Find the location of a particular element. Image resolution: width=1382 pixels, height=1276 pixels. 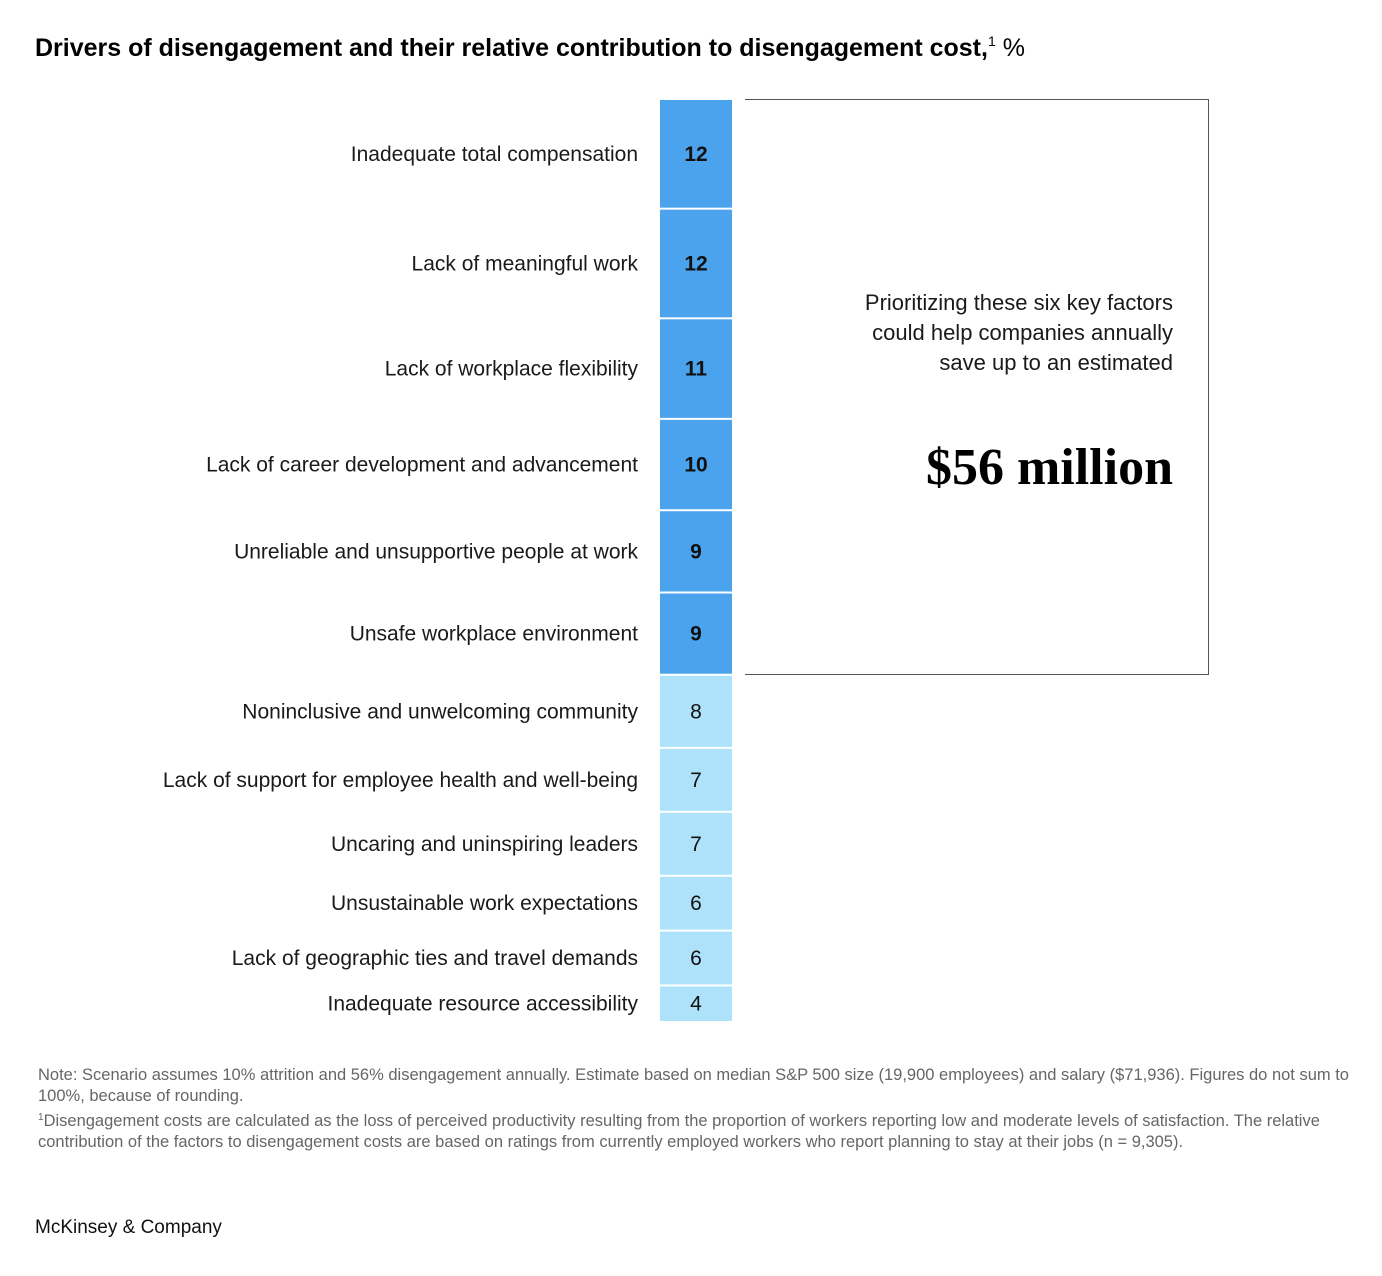

data-label: 4 is located at coordinates (696, 1004).